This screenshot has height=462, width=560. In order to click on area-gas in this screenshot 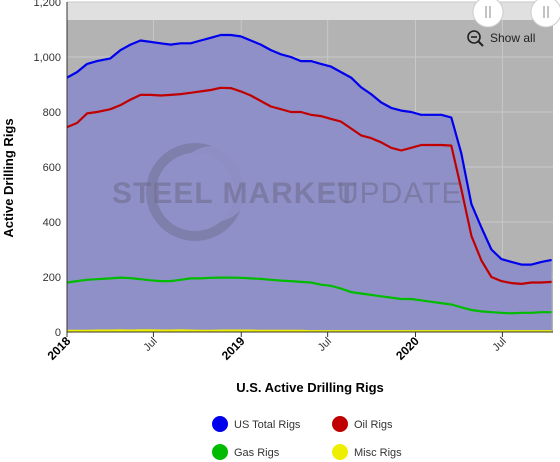, I will do `click(309, 304)`.